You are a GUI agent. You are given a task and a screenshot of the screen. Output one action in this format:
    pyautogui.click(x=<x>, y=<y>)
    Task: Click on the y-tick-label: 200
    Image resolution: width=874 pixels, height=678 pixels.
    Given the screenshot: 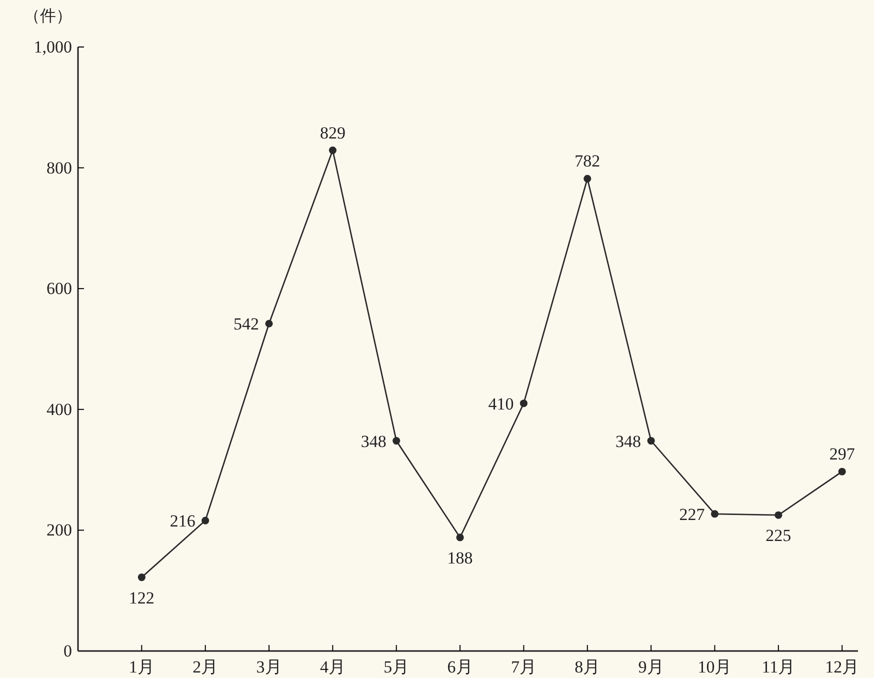 What is the action you would take?
    pyautogui.click(x=59, y=530)
    